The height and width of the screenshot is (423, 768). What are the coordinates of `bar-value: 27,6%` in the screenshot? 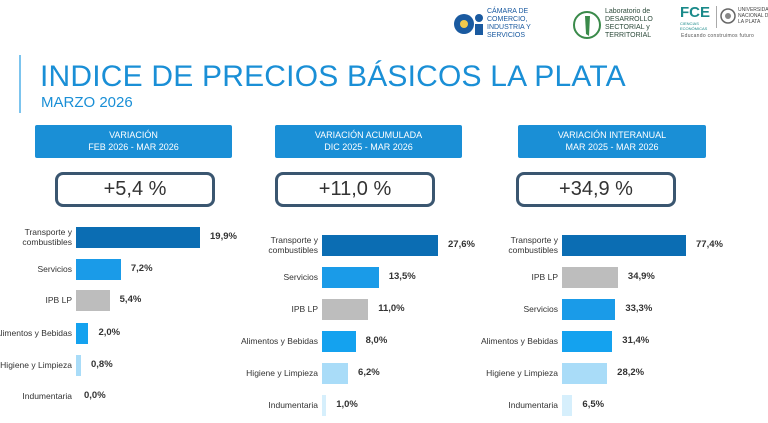 It's located at (461, 244).